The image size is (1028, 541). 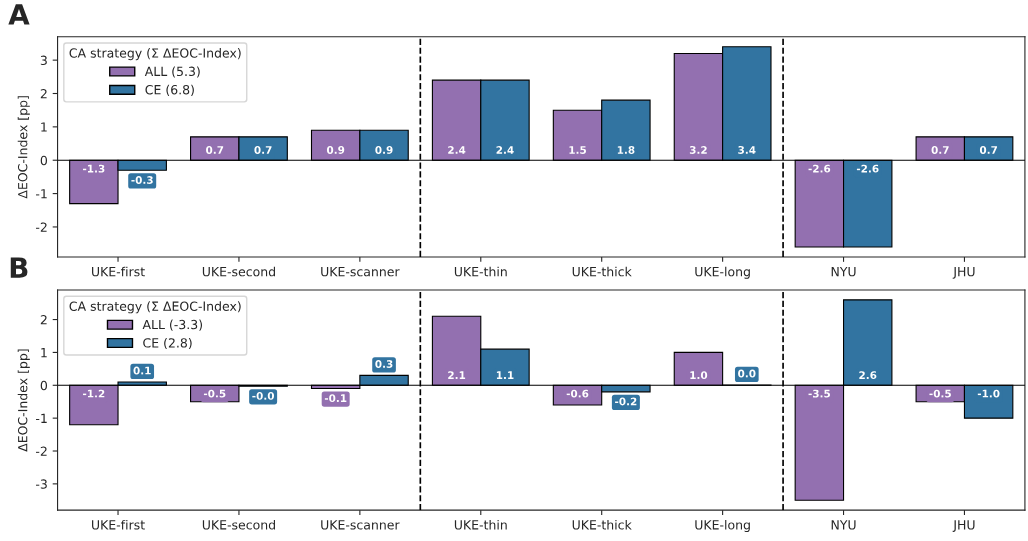 What do you see at coordinates (263, 395) in the screenshot?
I see `data-label: -0.0` at bounding box center [263, 395].